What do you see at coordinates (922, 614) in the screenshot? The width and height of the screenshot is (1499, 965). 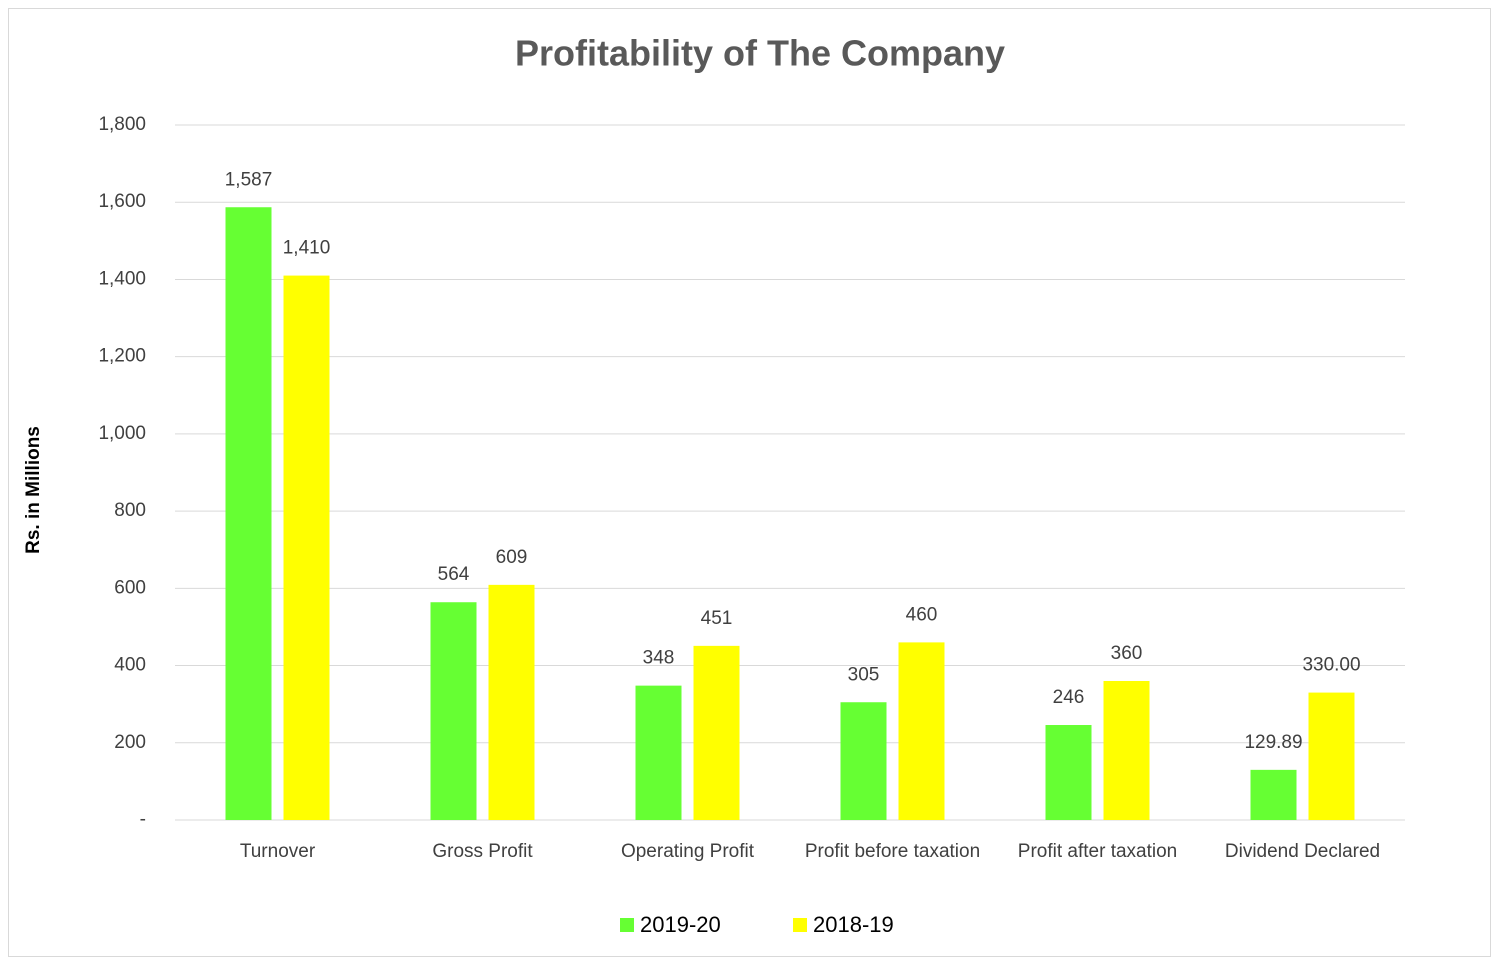 I see `data-label: 460` at bounding box center [922, 614].